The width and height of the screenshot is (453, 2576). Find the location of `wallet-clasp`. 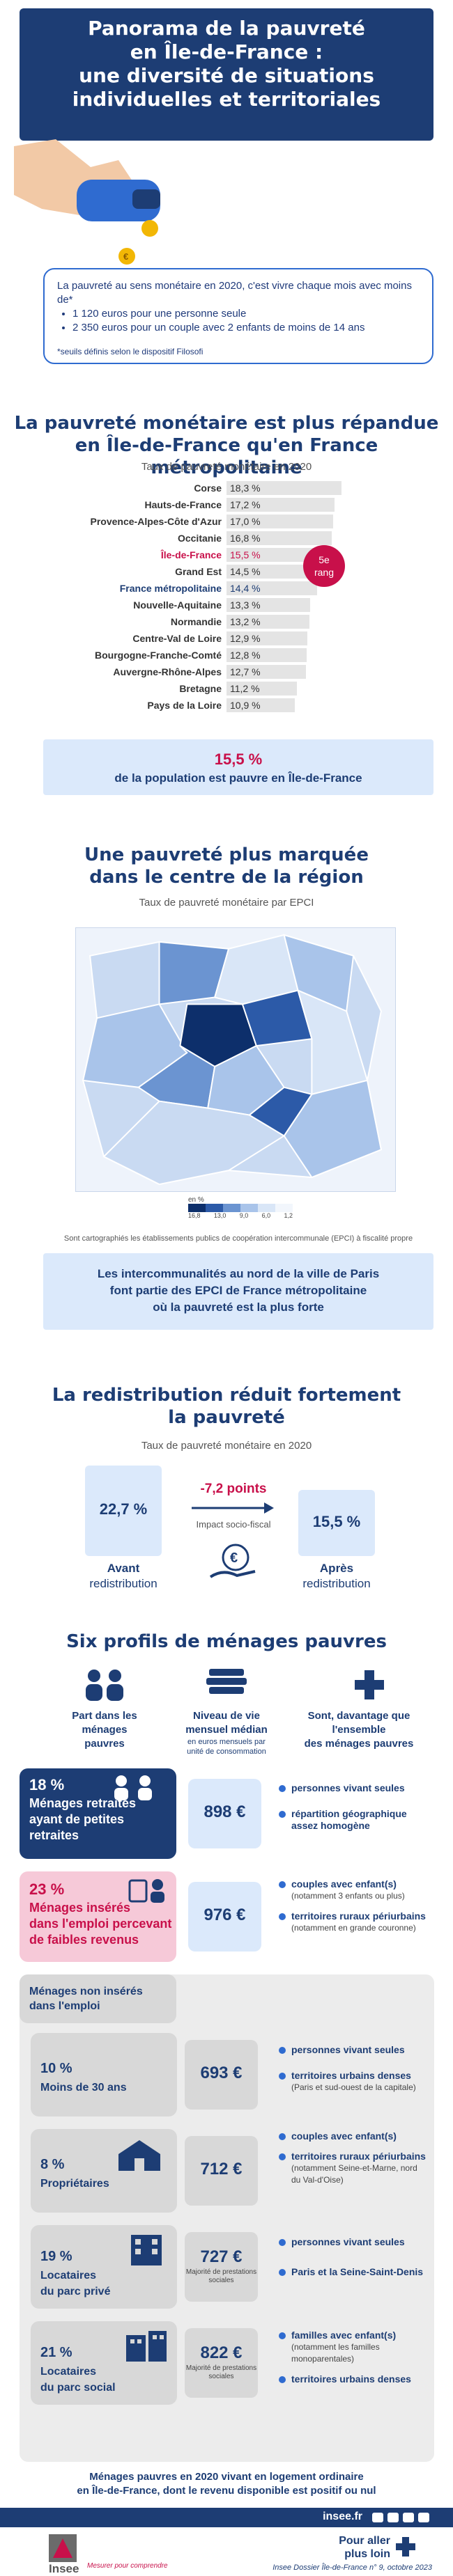

wallet-clasp is located at coordinates (146, 199).